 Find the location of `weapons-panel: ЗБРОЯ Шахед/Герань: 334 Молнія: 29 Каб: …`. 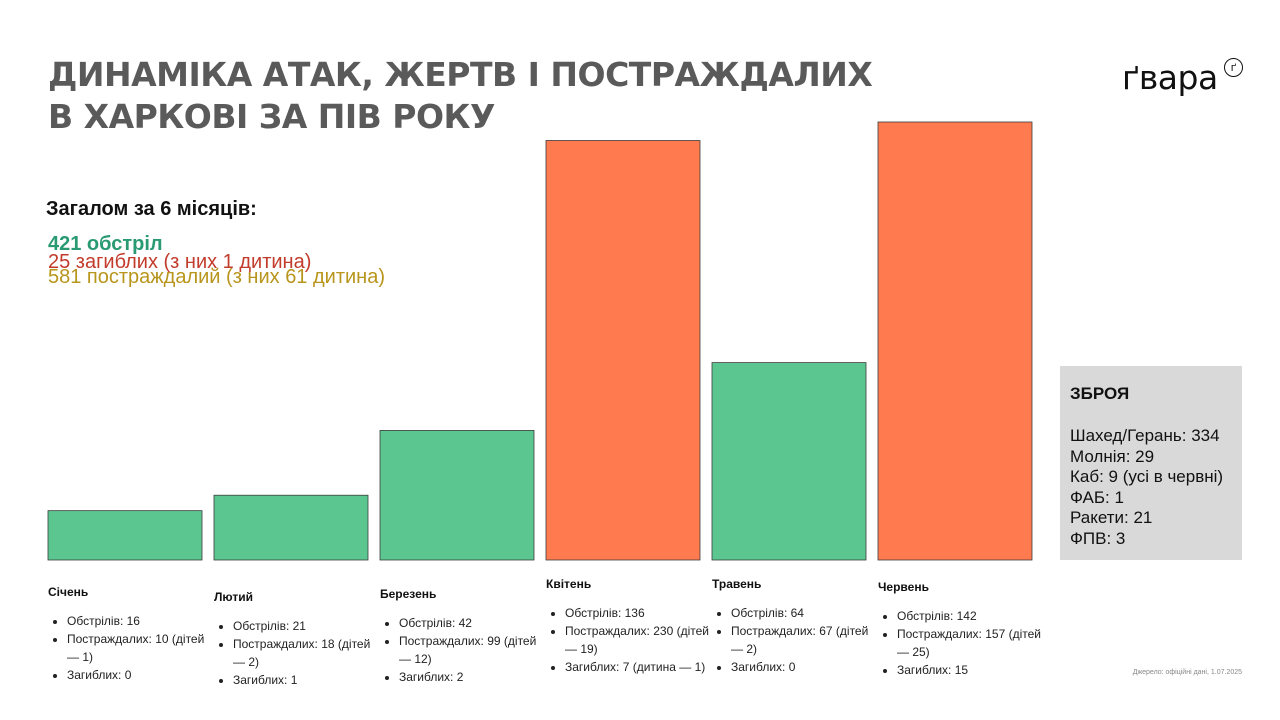

weapons-panel: ЗБРОЯ Шахед/Герань: 334 Молнія: 29 Каб: … is located at coordinates (1151, 463).